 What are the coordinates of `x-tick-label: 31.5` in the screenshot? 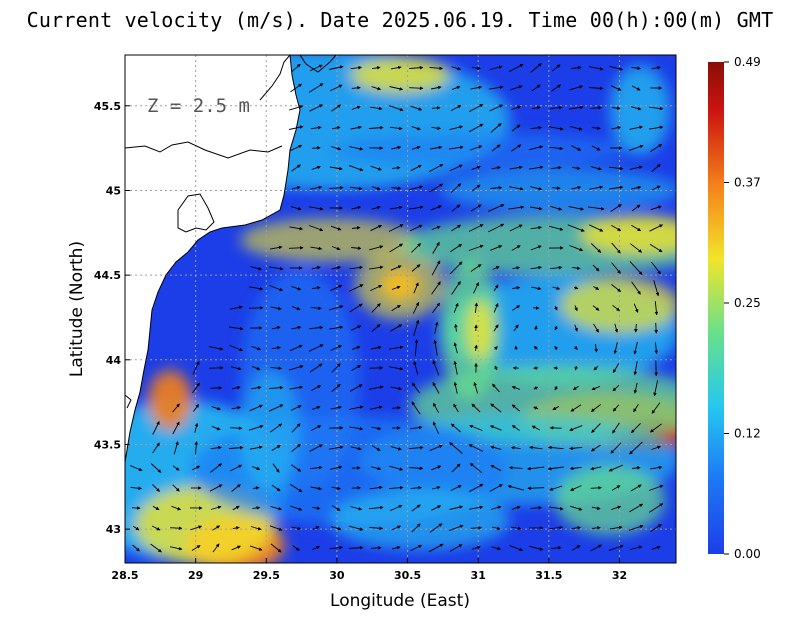 It's located at (548, 575).